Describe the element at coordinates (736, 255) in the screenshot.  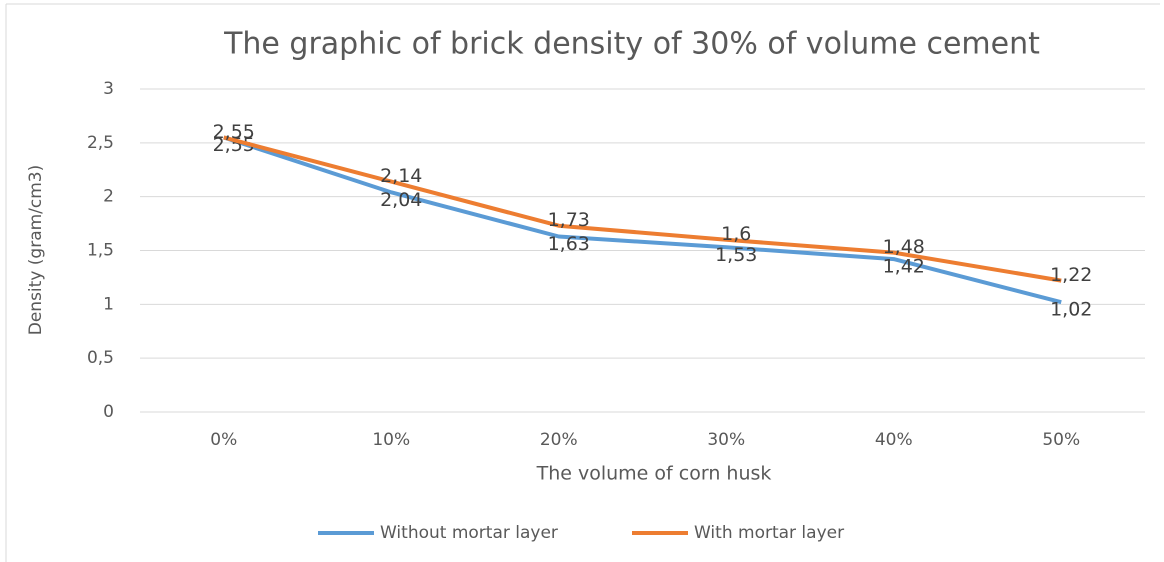
I see `data-label: 1,53` at that location.